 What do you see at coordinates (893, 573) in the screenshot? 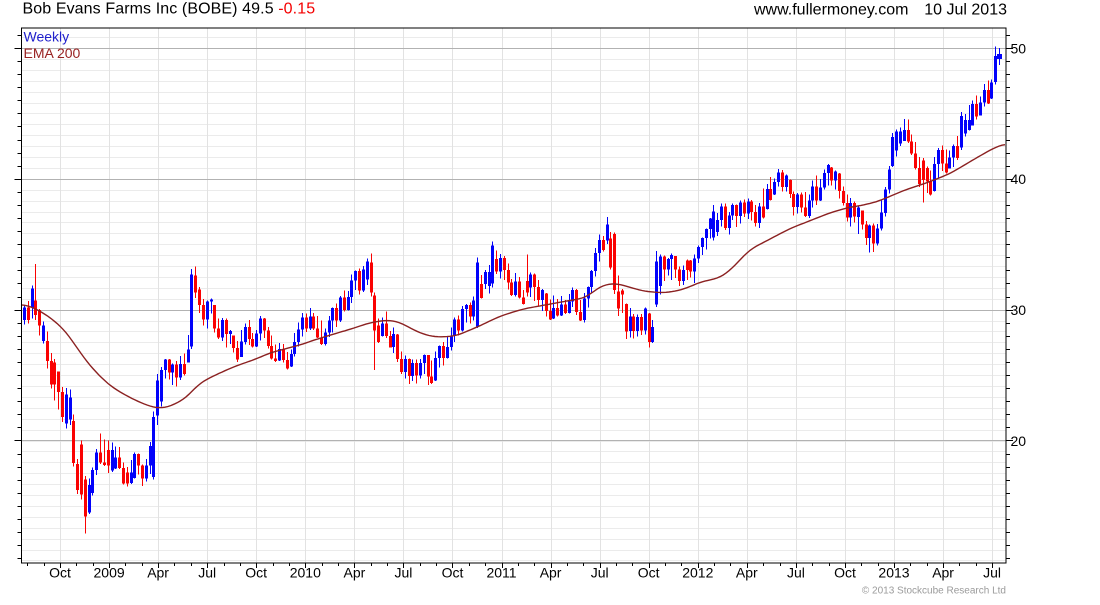
I see `svg-text: 2013` at bounding box center [893, 573].